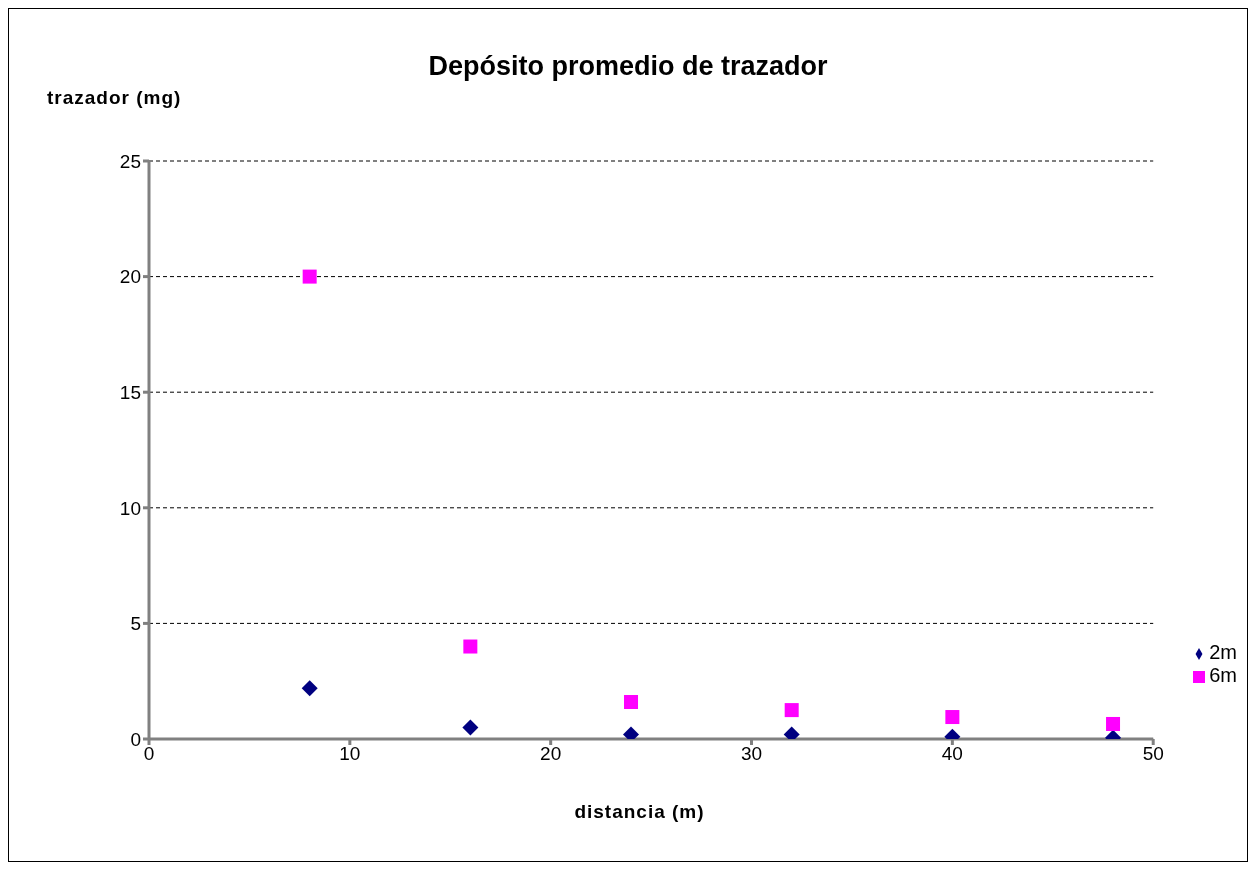 This screenshot has width=1256, height=870. I want to click on y-tick-label: 0, so click(135, 739).